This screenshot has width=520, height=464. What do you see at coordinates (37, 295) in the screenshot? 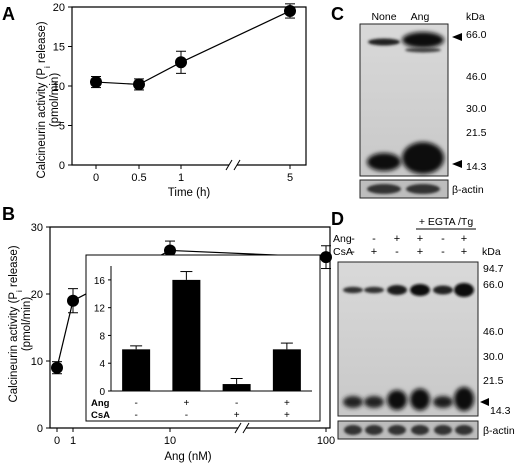
I see `plot-b-ytick-label-2: 20` at bounding box center [37, 295].